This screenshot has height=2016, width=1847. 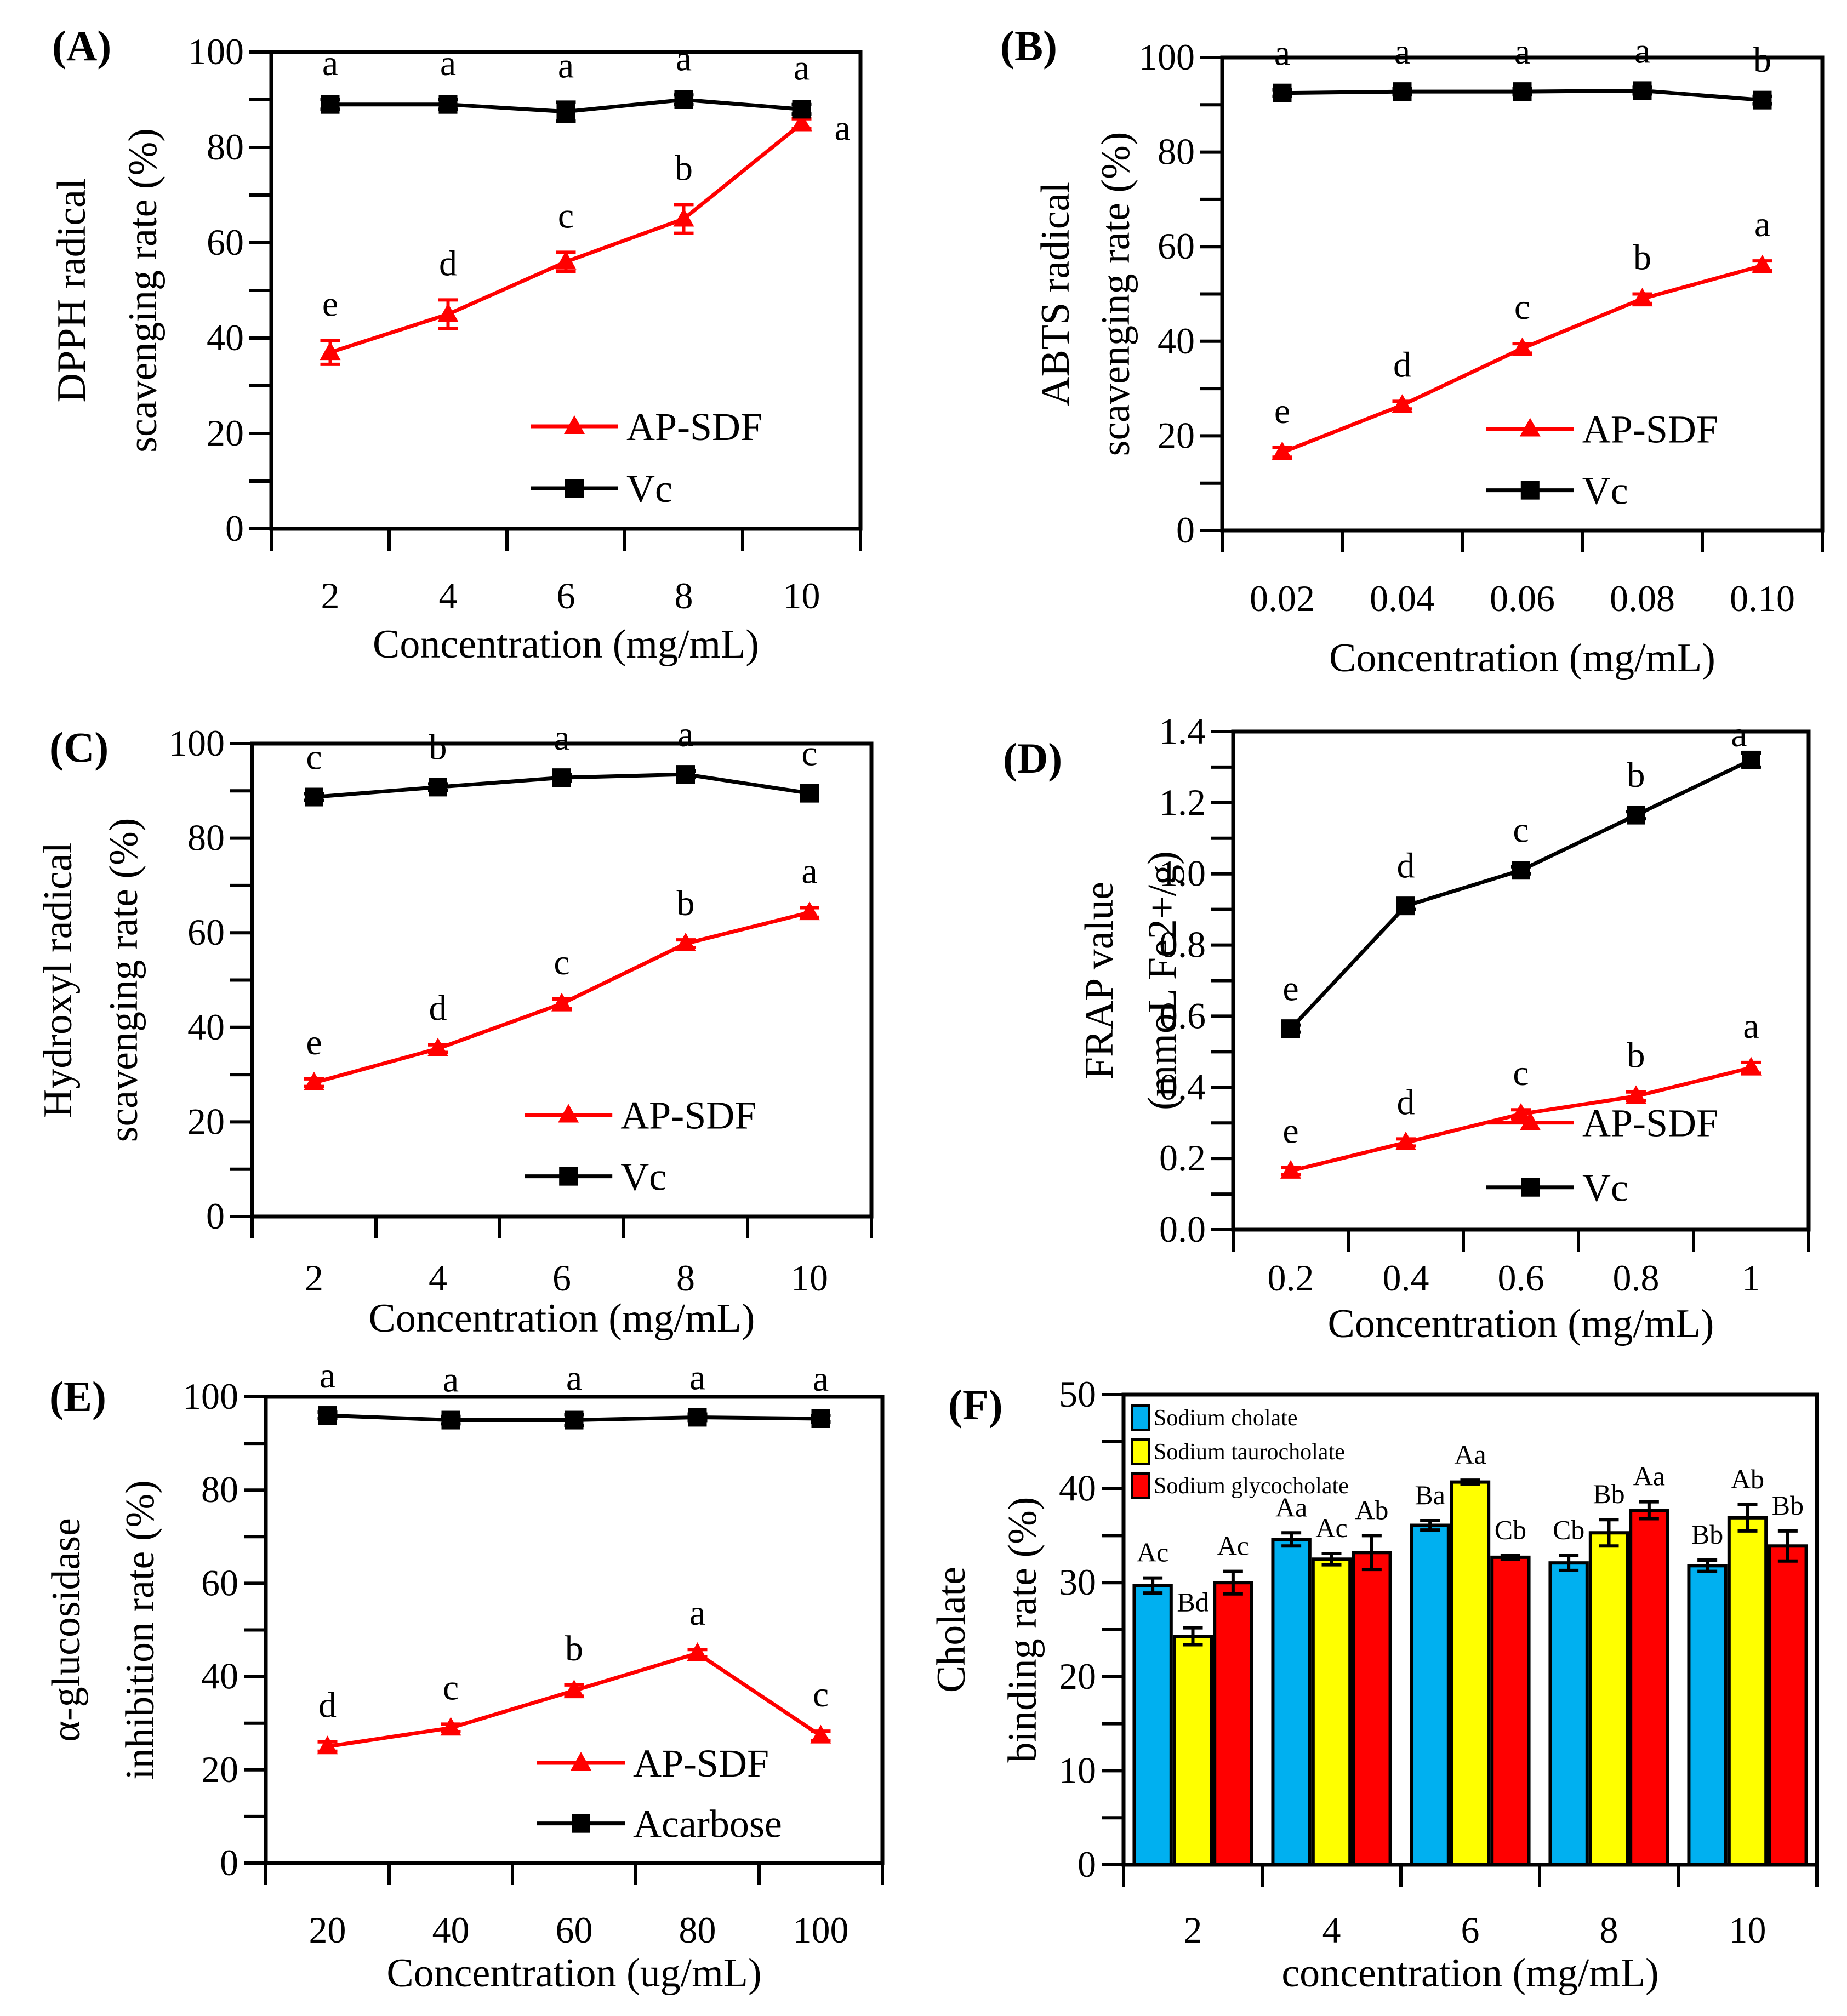 What do you see at coordinates (1176, 341) in the screenshot?
I see `y-tick-label: 40` at bounding box center [1176, 341].